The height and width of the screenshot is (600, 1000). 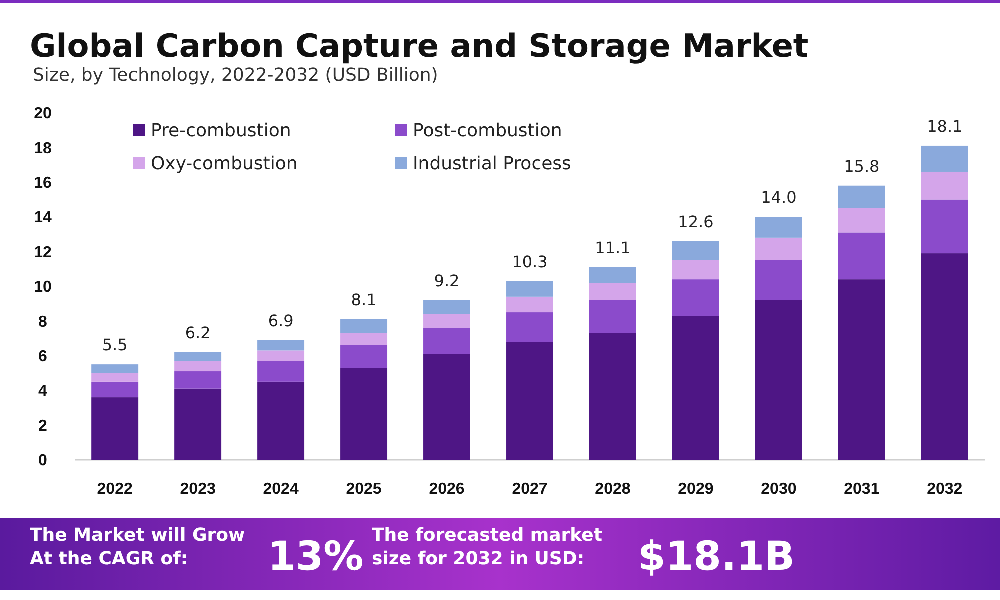 I want to click on text: 13%, so click(x=316, y=557).